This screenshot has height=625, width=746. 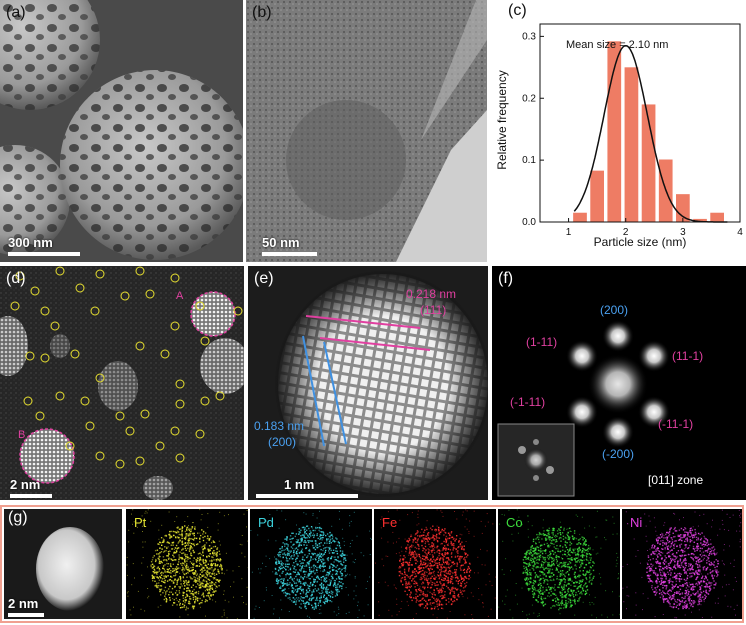 What do you see at coordinates (431, 294) in the screenshot?
I see `spacing-111-label: 0.218 nm` at bounding box center [431, 294].